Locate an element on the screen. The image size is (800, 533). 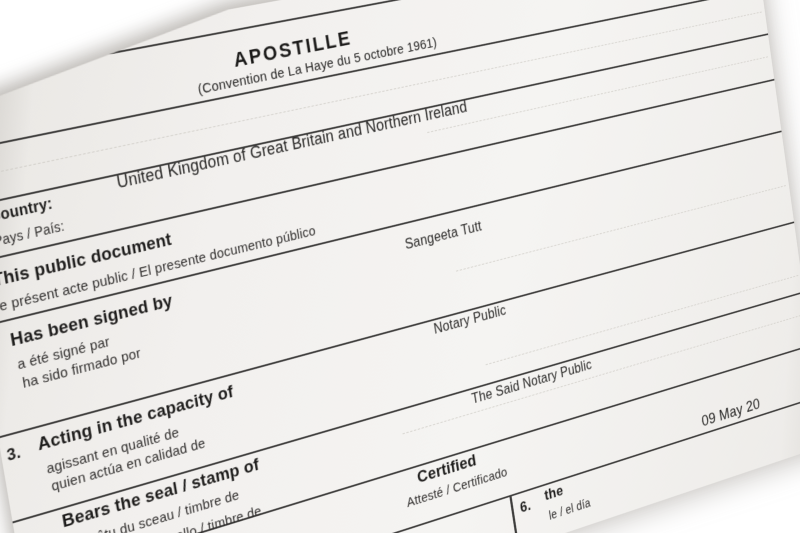
faint-line is located at coordinates (642, 320).